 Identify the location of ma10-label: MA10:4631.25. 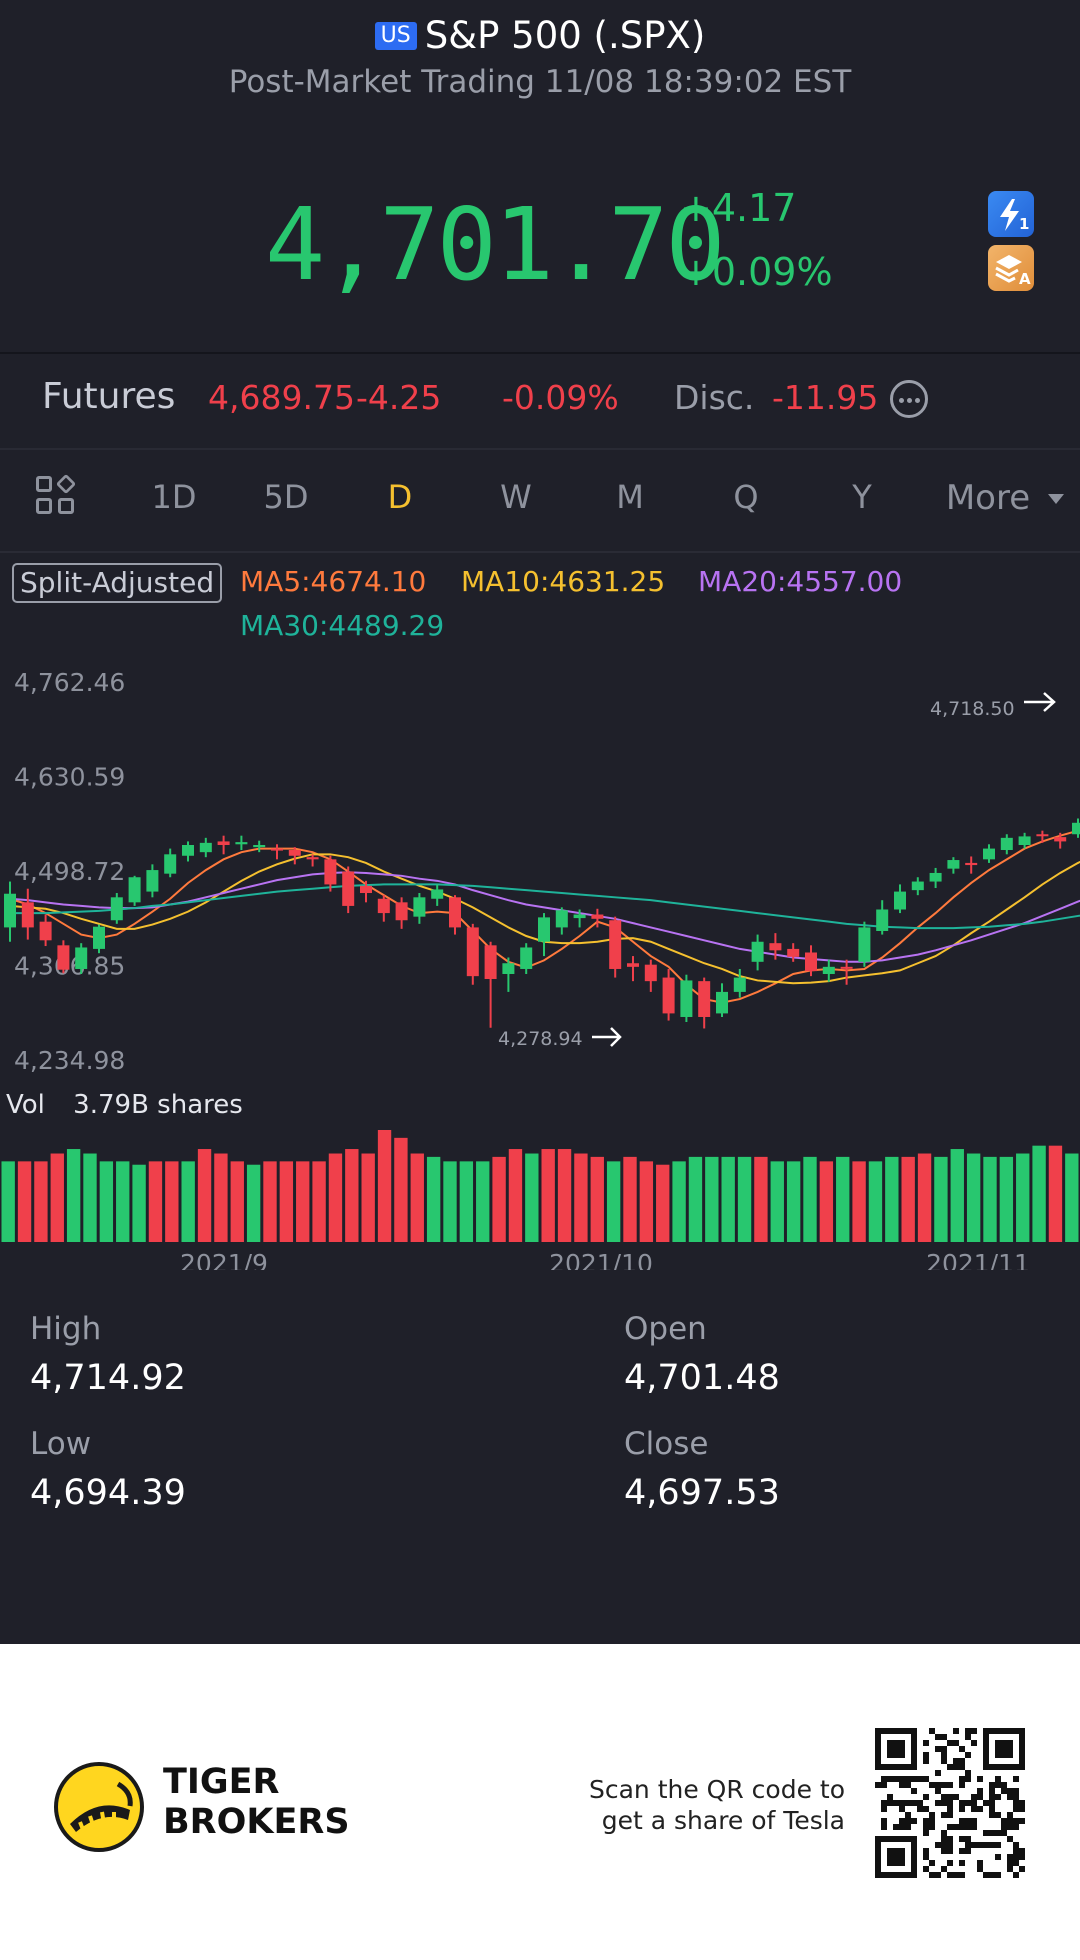
(563, 581).